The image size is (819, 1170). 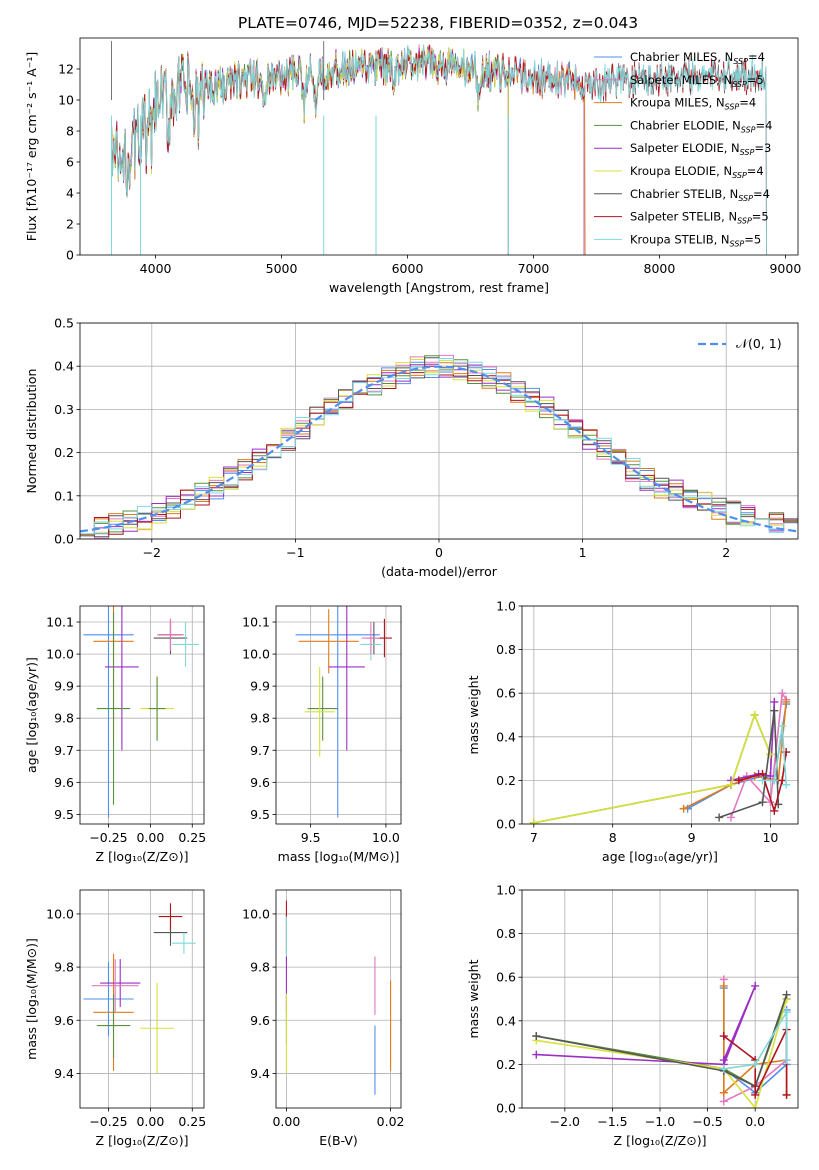 What do you see at coordinates (256, 913) in the screenshot?
I see `y-tick-label: 10.0` at bounding box center [256, 913].